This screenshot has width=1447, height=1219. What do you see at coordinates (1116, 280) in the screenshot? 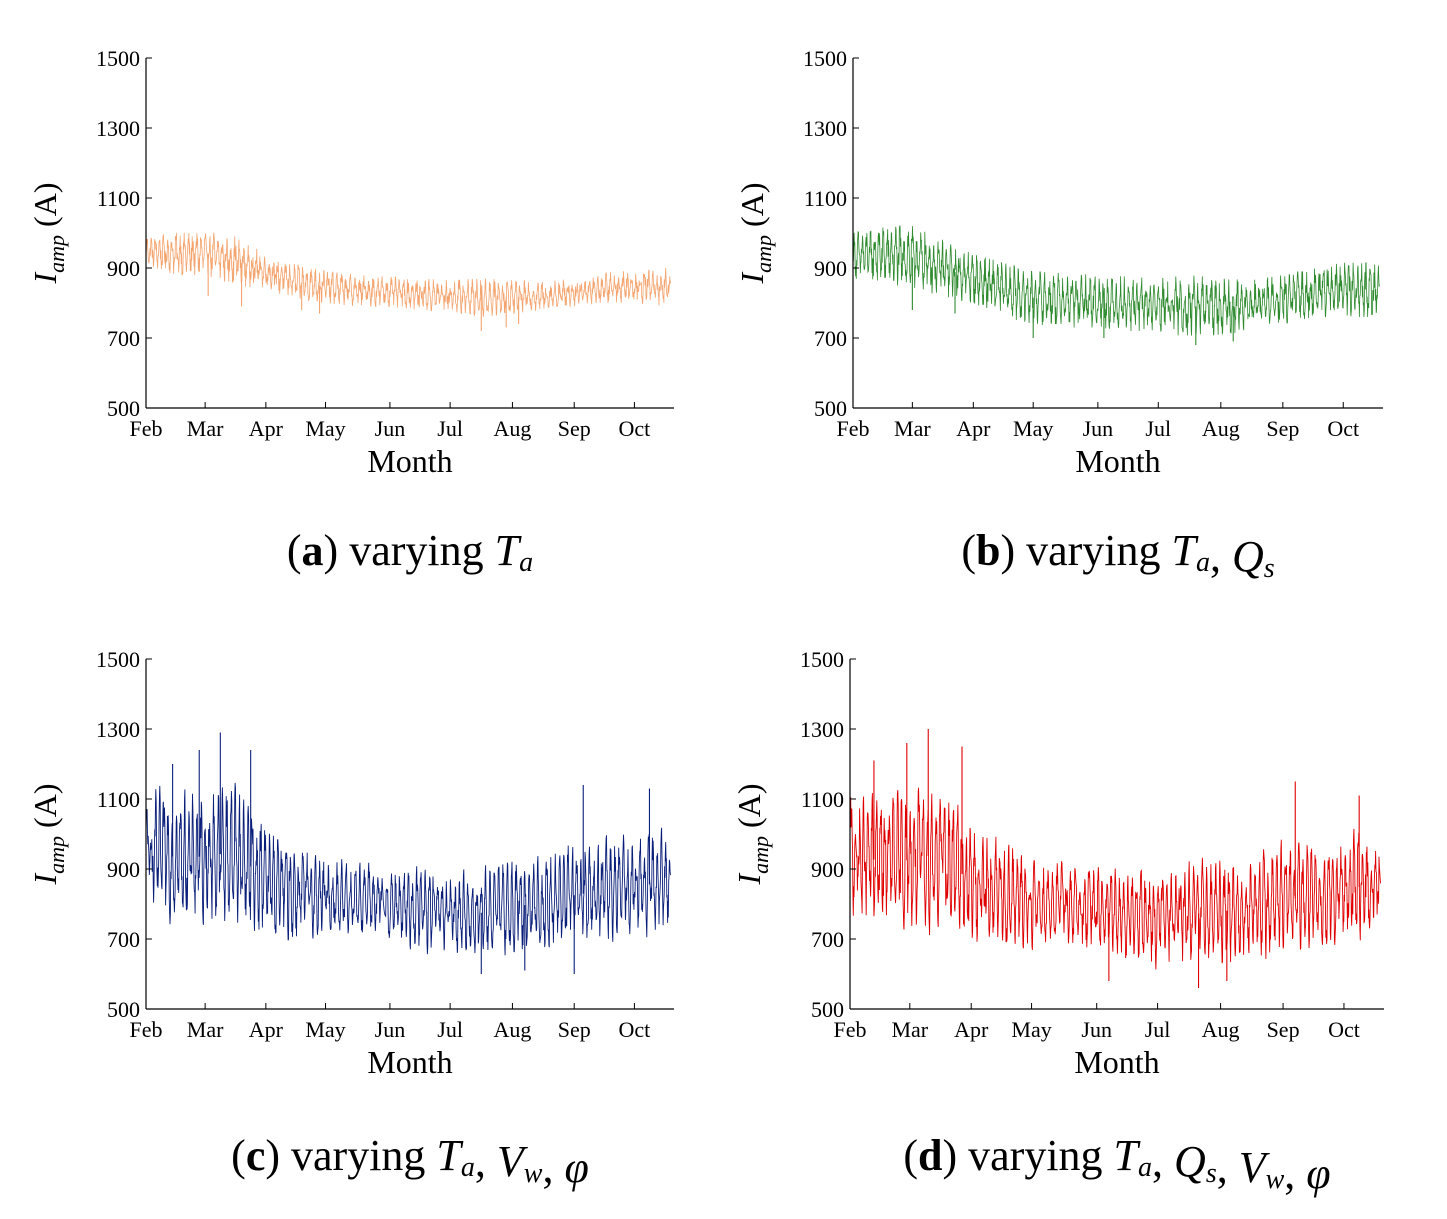
I see `data-line-b` at bounding box center [1116, 280].